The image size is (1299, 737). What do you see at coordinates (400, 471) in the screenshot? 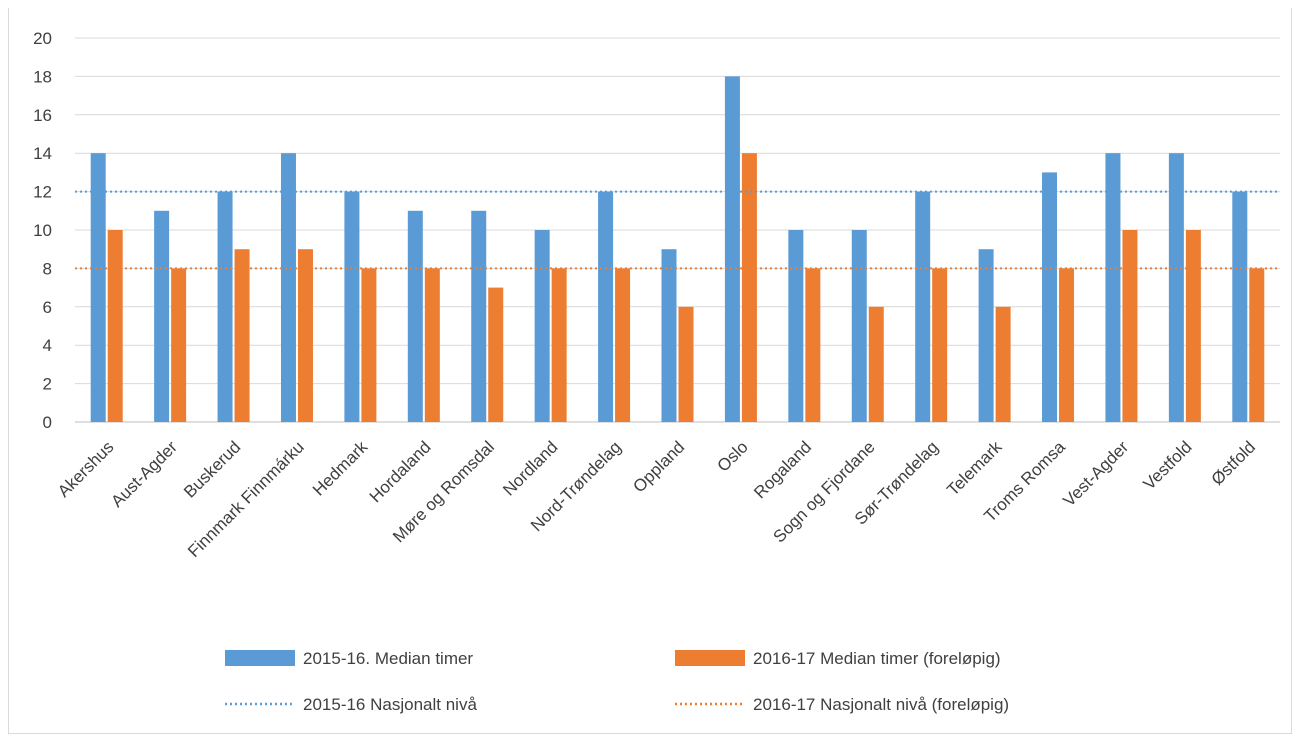
I see `x-tick-label: Hordaland` at bounding box center [400, 471].